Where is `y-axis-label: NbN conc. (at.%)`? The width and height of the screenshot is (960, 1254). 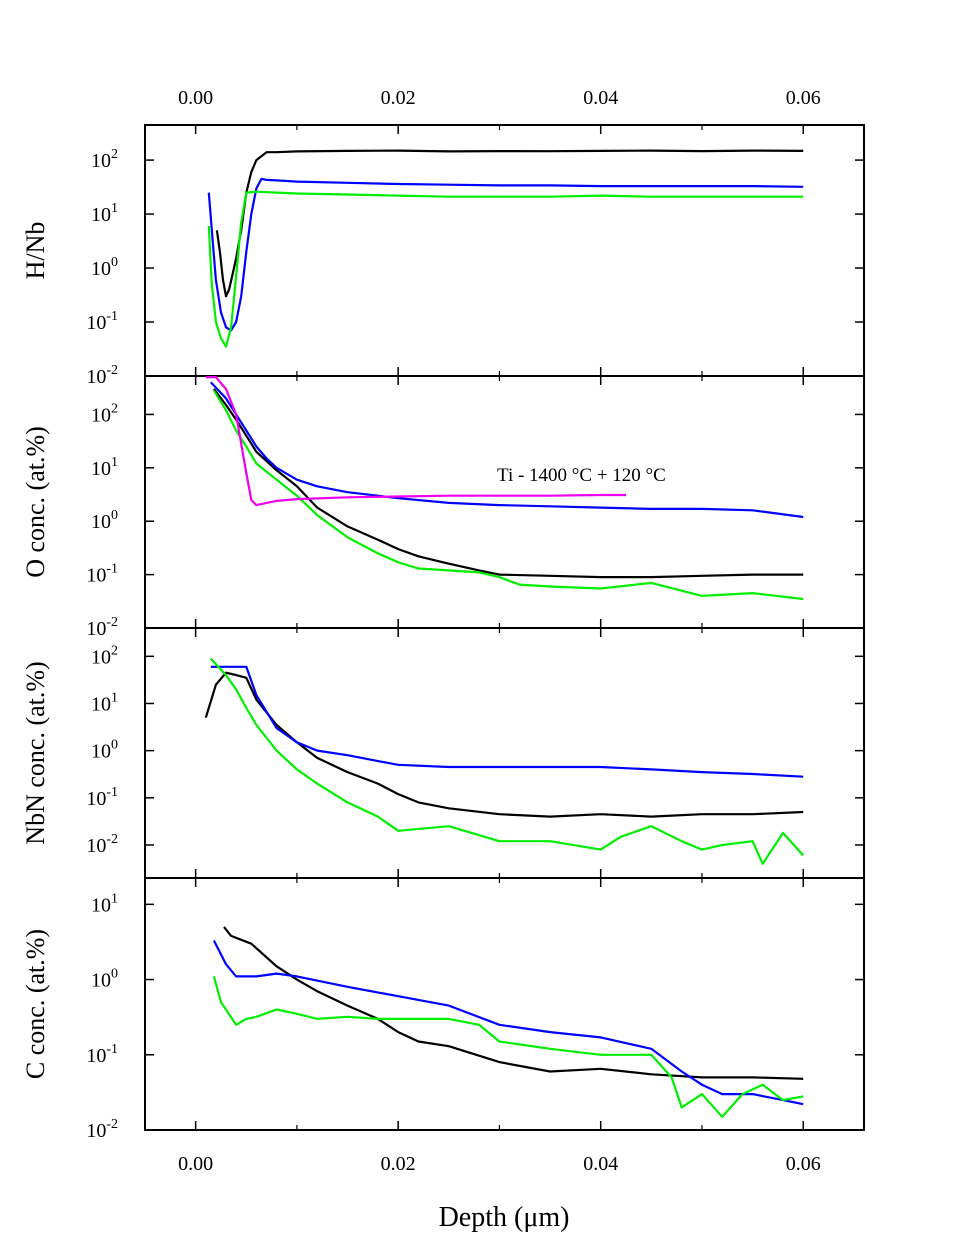 y-axis-label: NbN conc. (at.%) is located at coordinates (35, 752).